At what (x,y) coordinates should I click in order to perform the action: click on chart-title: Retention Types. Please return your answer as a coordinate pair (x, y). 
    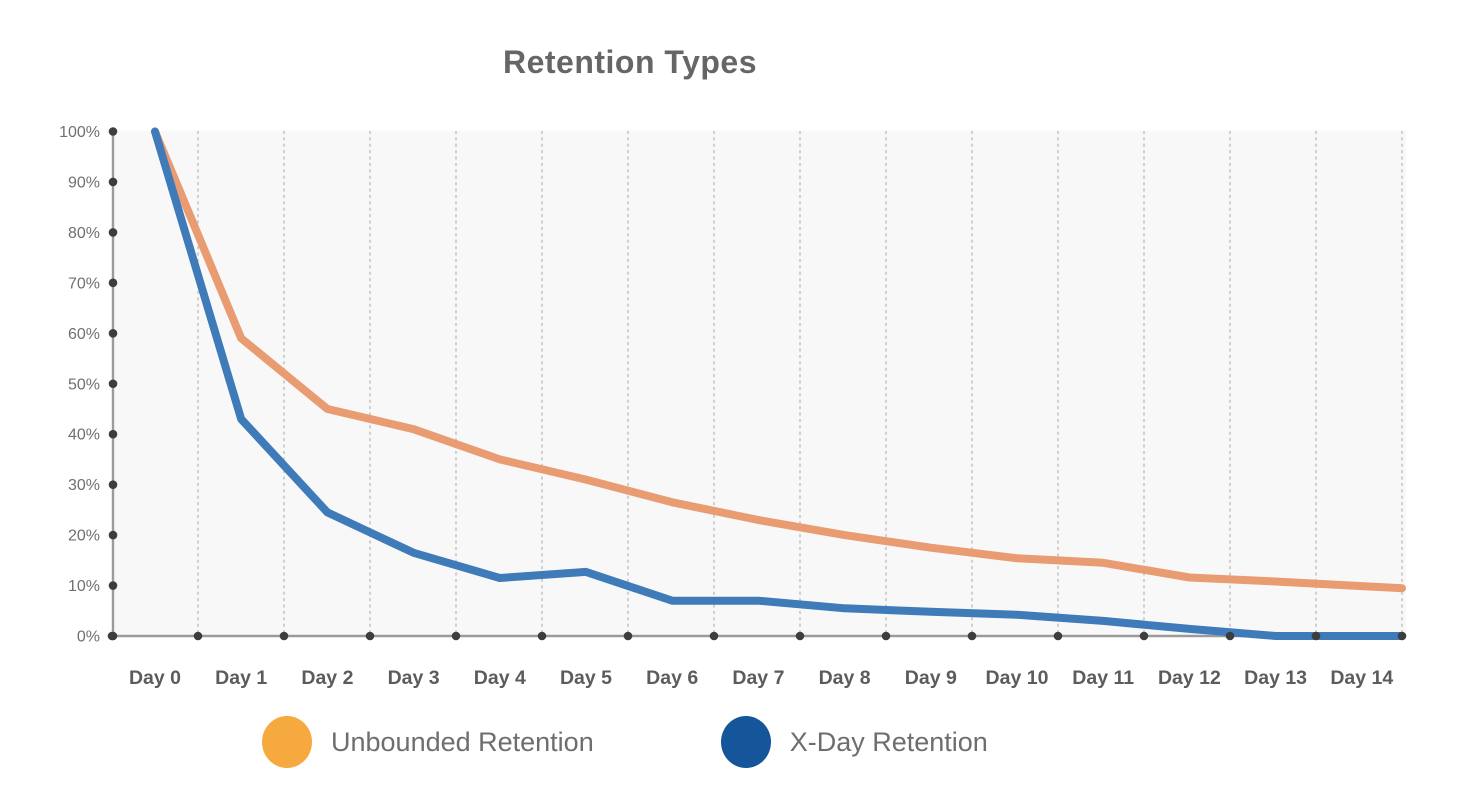
    Looking at the image, I should click on (630, 62).